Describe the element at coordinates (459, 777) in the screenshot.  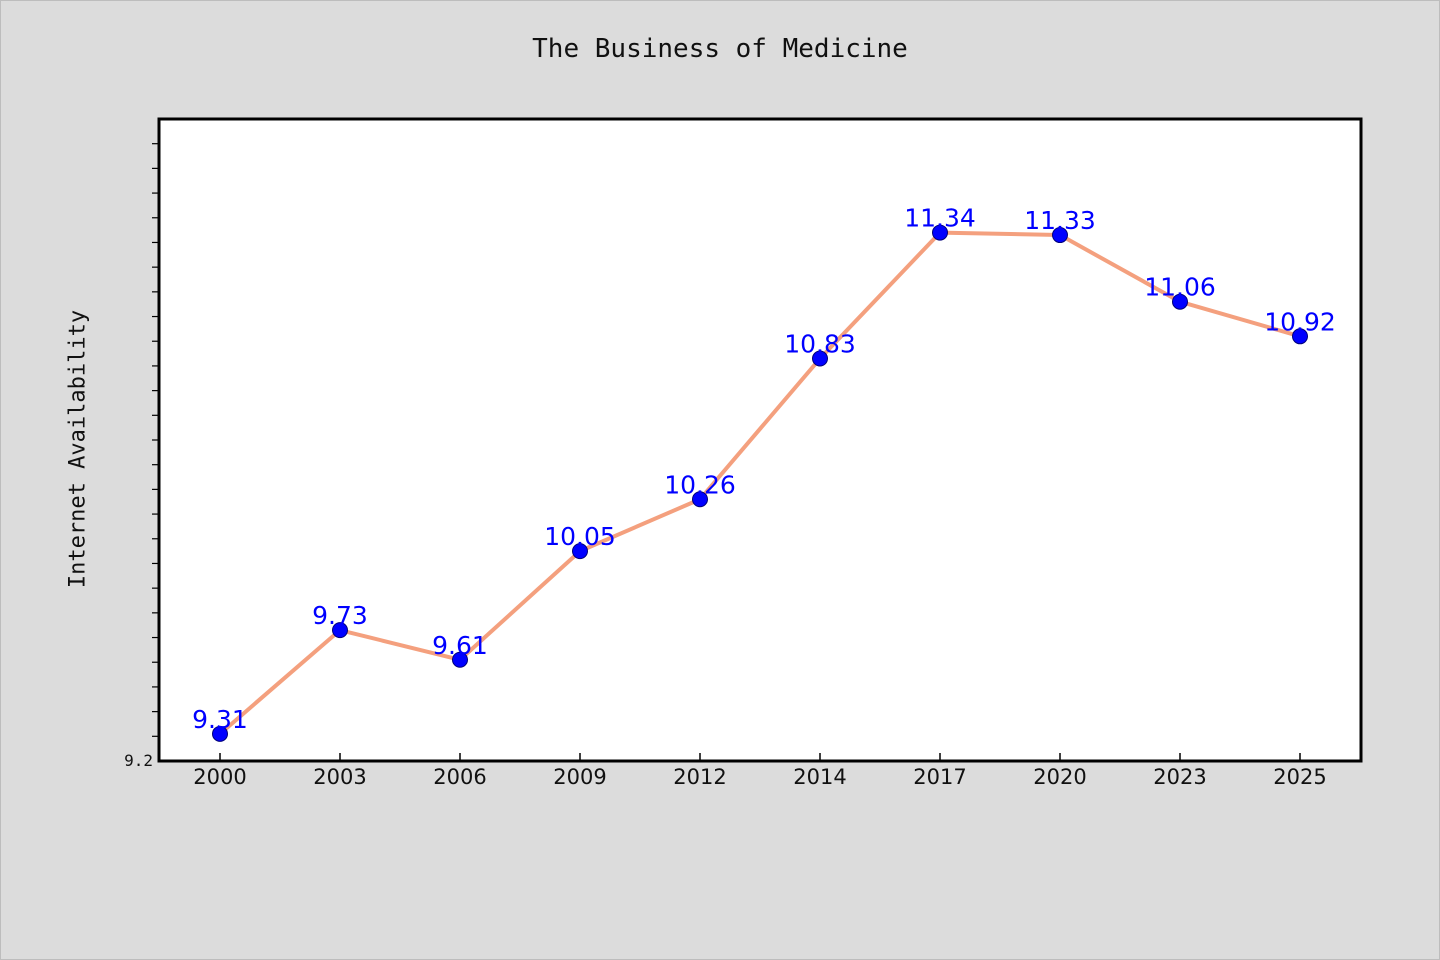
I see `x-tick-label: 2006` at that location.